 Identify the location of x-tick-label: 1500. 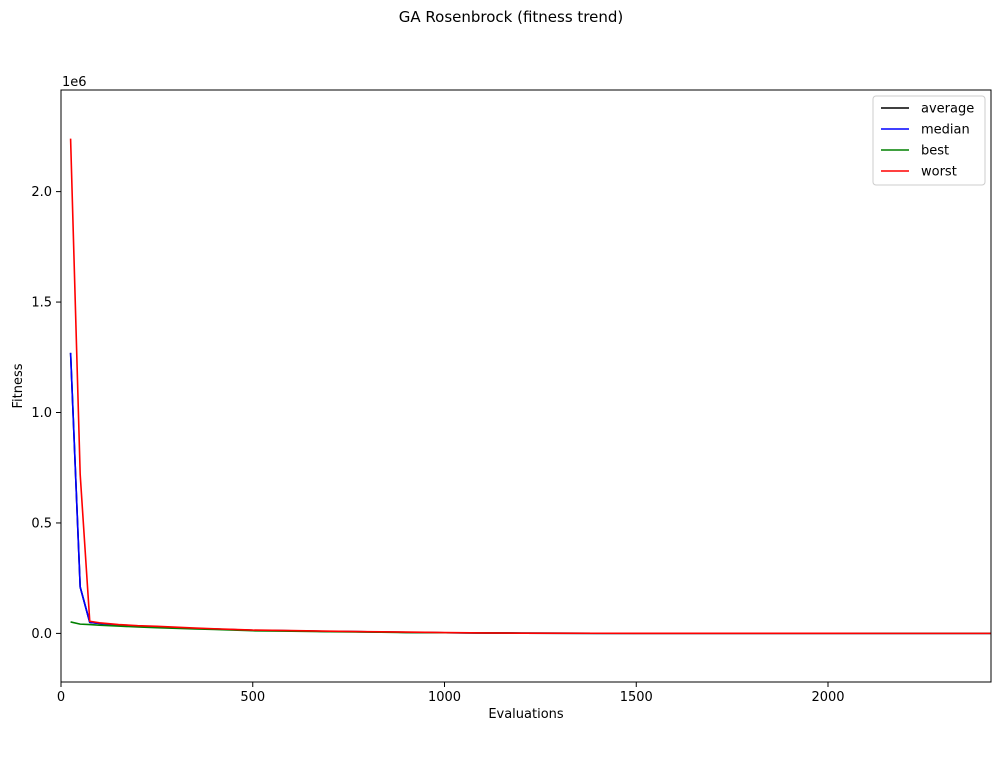
(636, 697).